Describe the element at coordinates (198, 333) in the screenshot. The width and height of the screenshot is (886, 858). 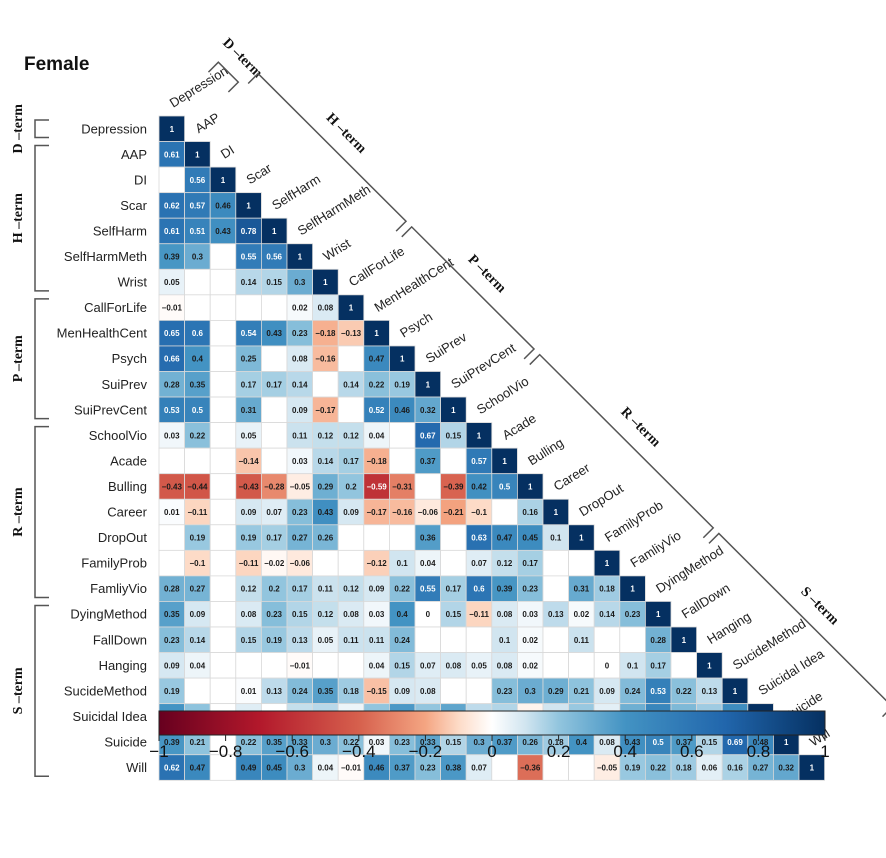
I see `cell-value-label: 0.6` at that location.